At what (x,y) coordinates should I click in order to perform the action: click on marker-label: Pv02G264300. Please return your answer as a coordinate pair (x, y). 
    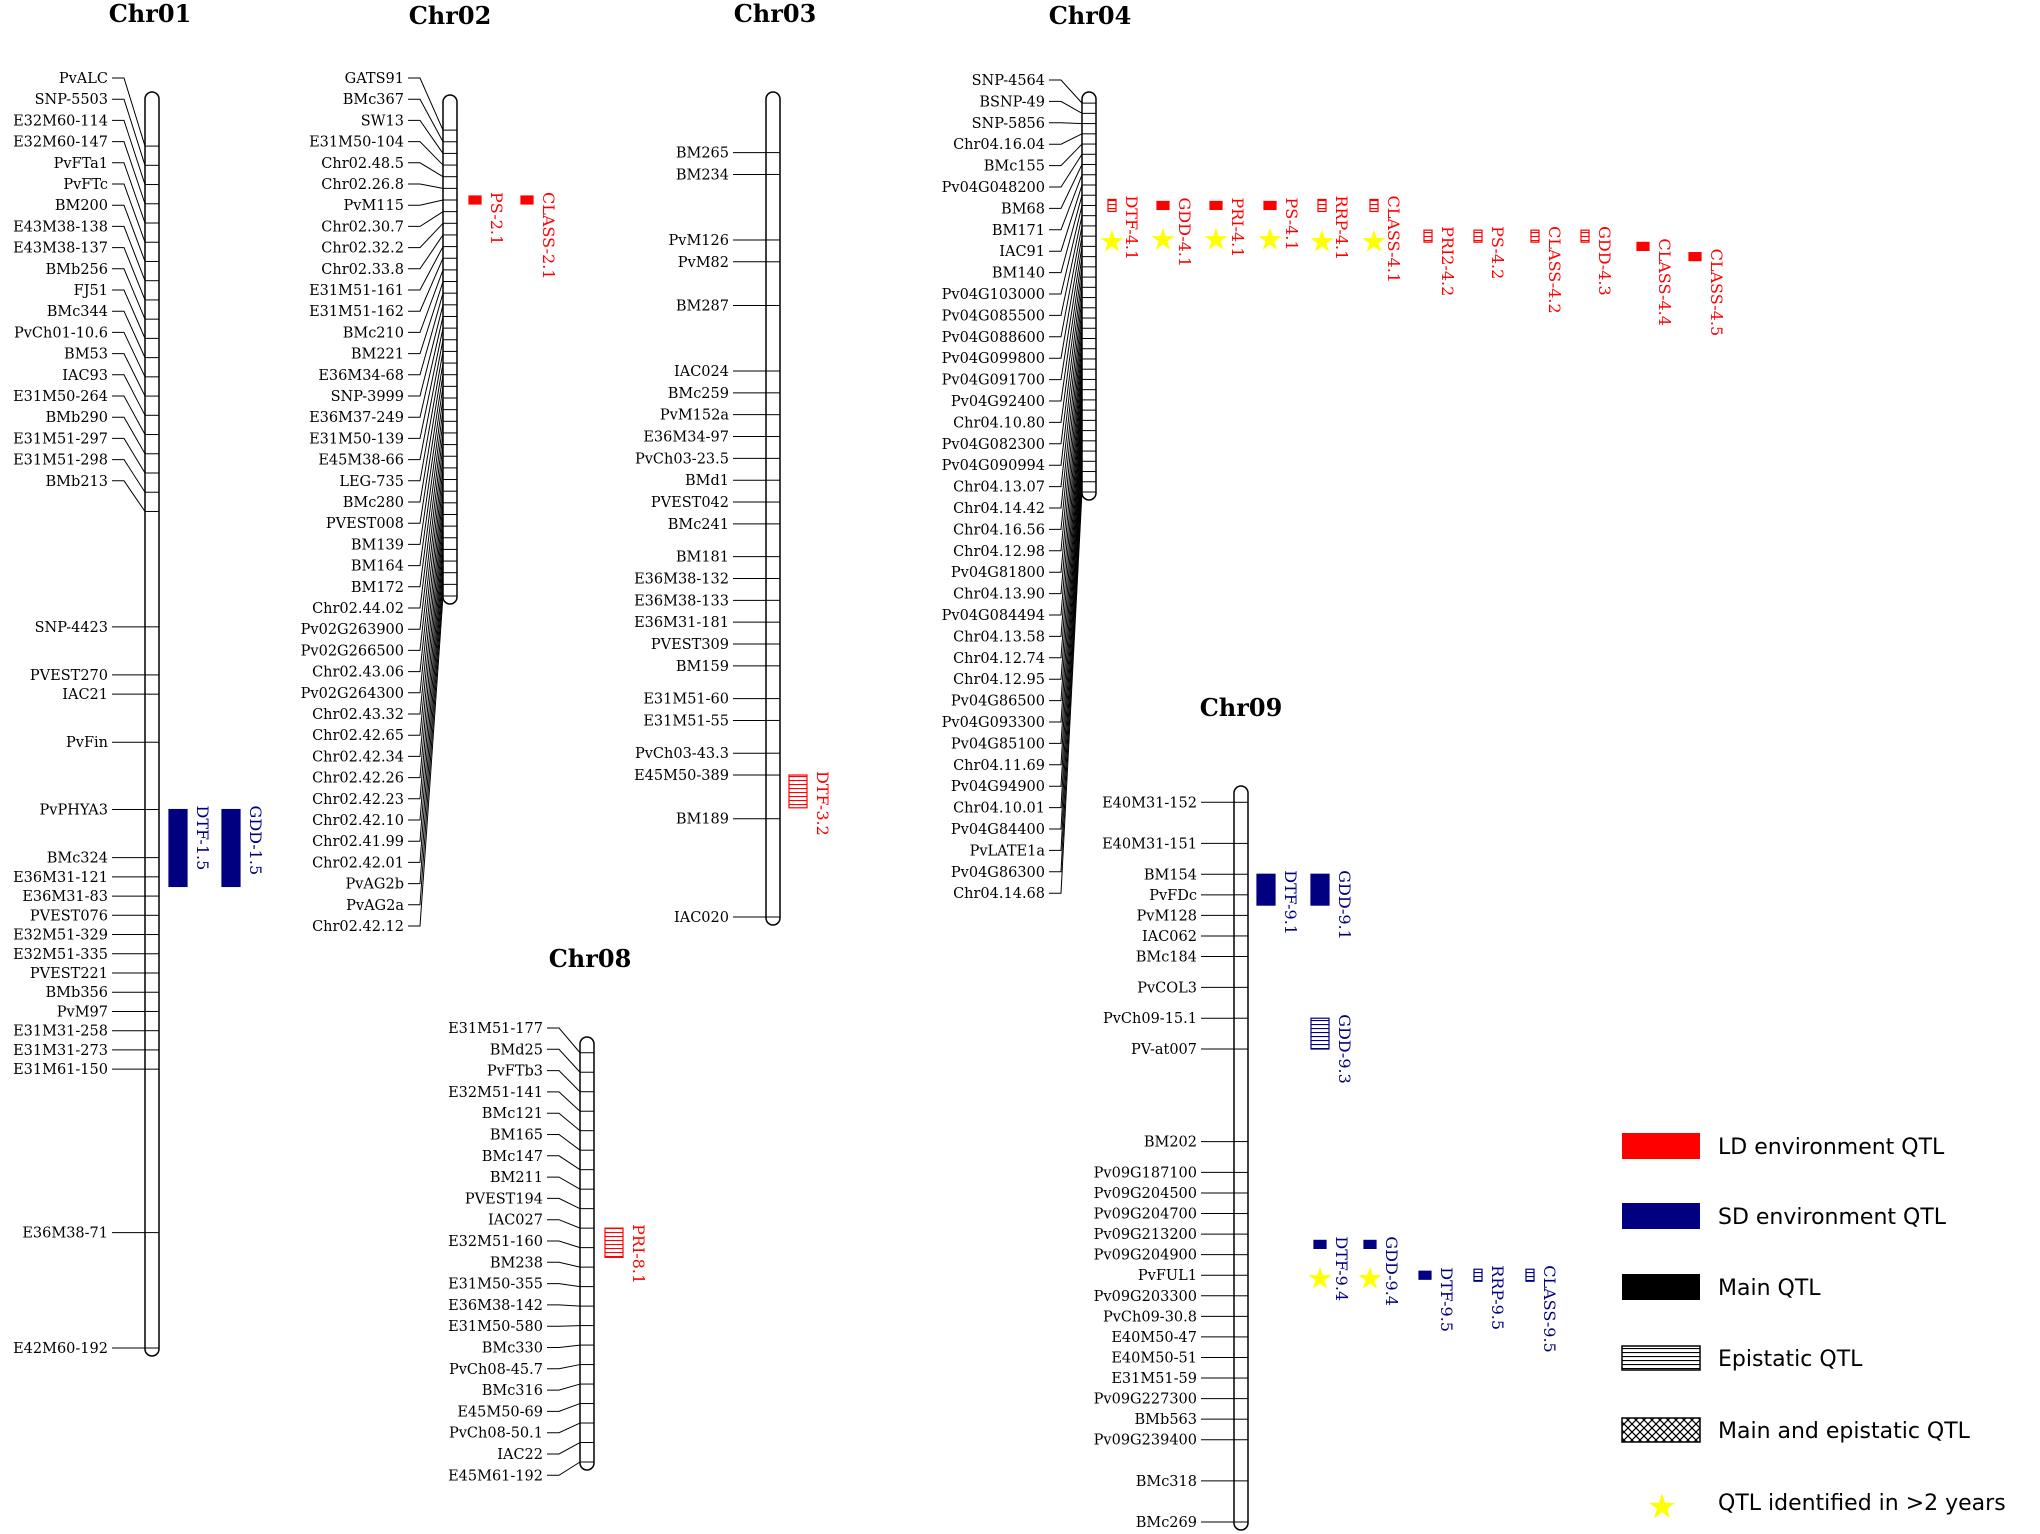
    Looking at the image, I should click on (352, 694).